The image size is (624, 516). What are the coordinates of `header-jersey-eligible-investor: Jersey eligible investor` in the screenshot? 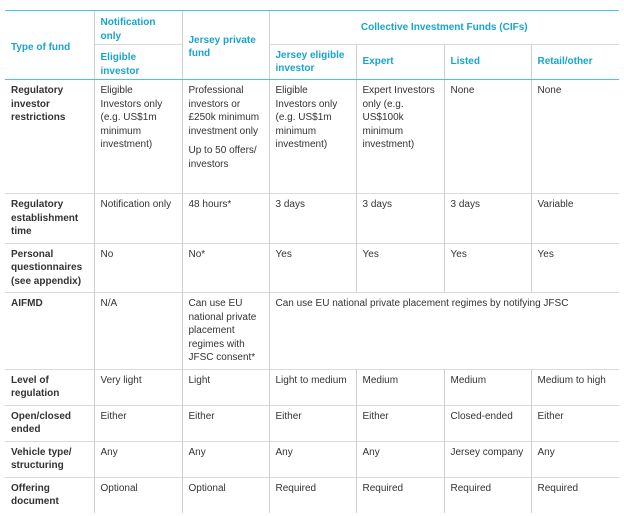 It's located at (312, 62).